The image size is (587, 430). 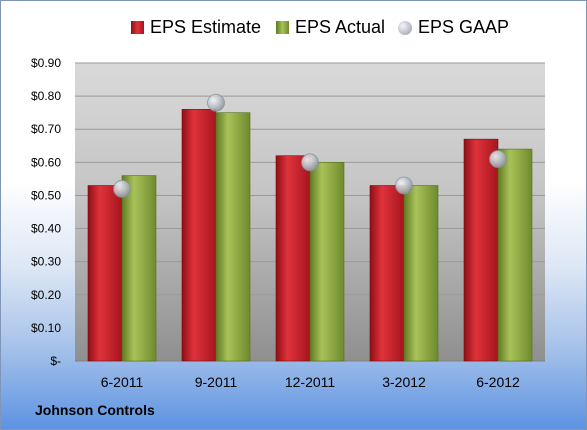 I want to click on chart-legend: EPS Estimate EPS Actual EPS GAAP, so click(x=293, y=30).